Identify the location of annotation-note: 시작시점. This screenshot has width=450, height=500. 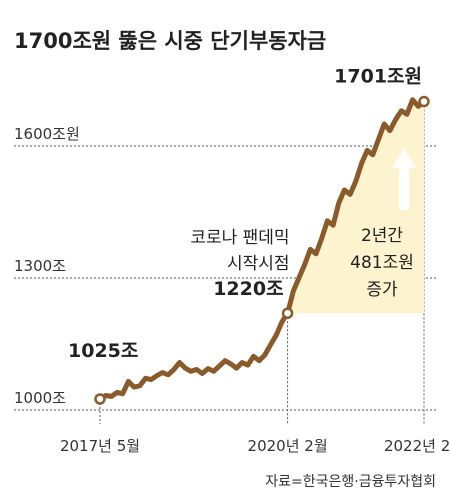
(258, 264).